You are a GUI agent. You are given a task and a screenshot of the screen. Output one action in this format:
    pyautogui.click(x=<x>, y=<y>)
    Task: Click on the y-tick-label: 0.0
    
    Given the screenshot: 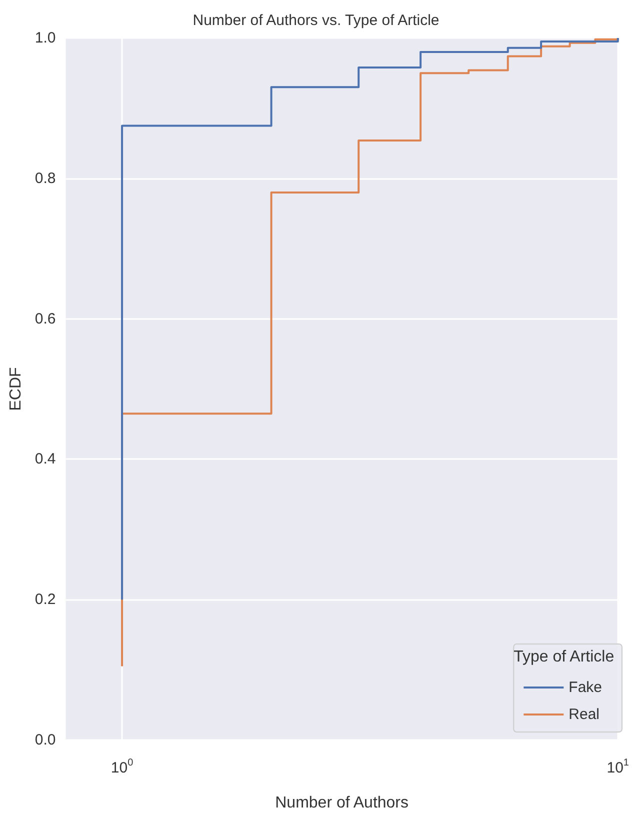 What is the action you would take?
    pyautogui.click(x=45, y=740)
    